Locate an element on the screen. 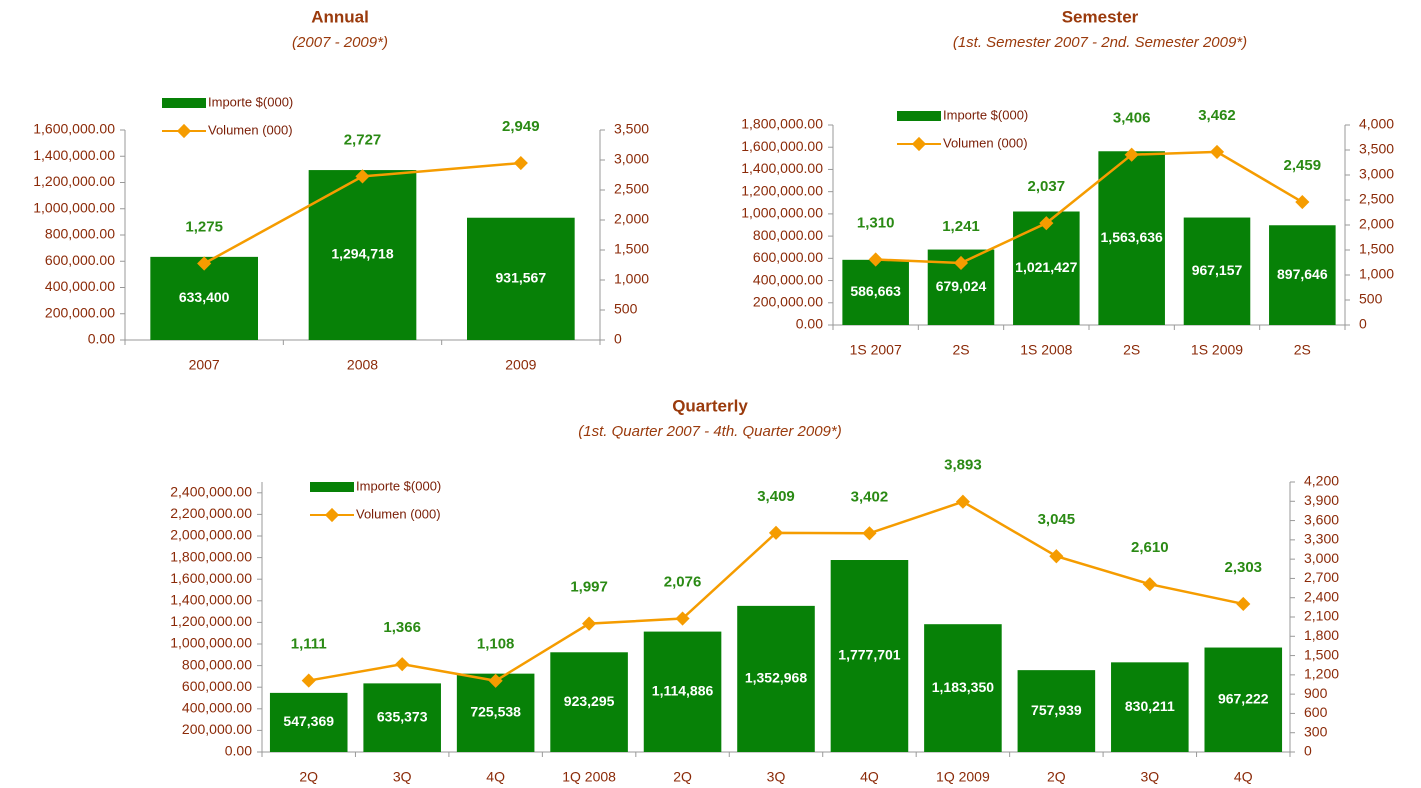  y2-tick-label: 2,500 is located at coordinates (631, 189).